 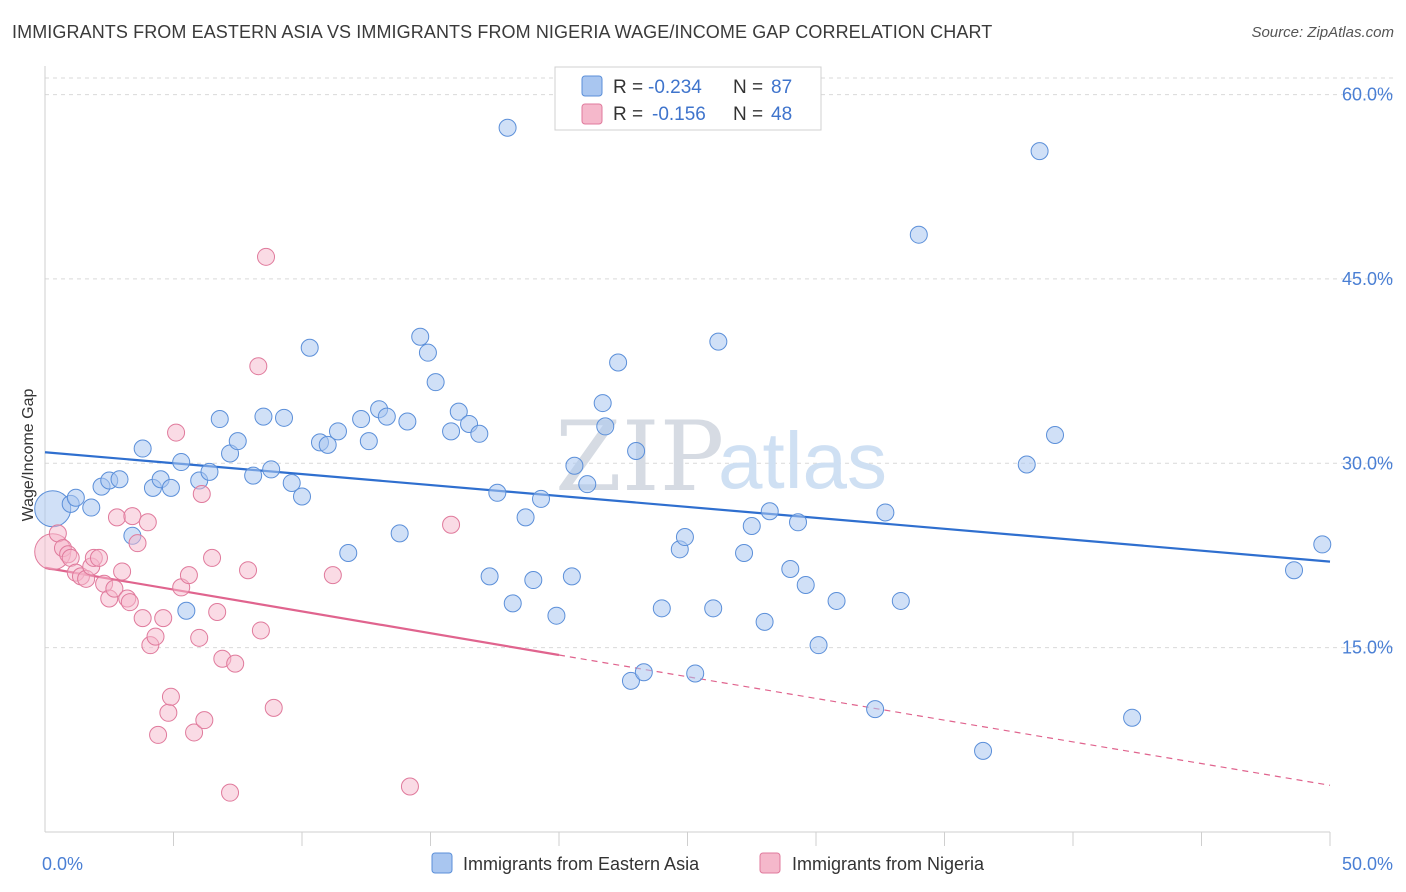 I want to click on trend-line-nigeria, so click(x=302, y=611).